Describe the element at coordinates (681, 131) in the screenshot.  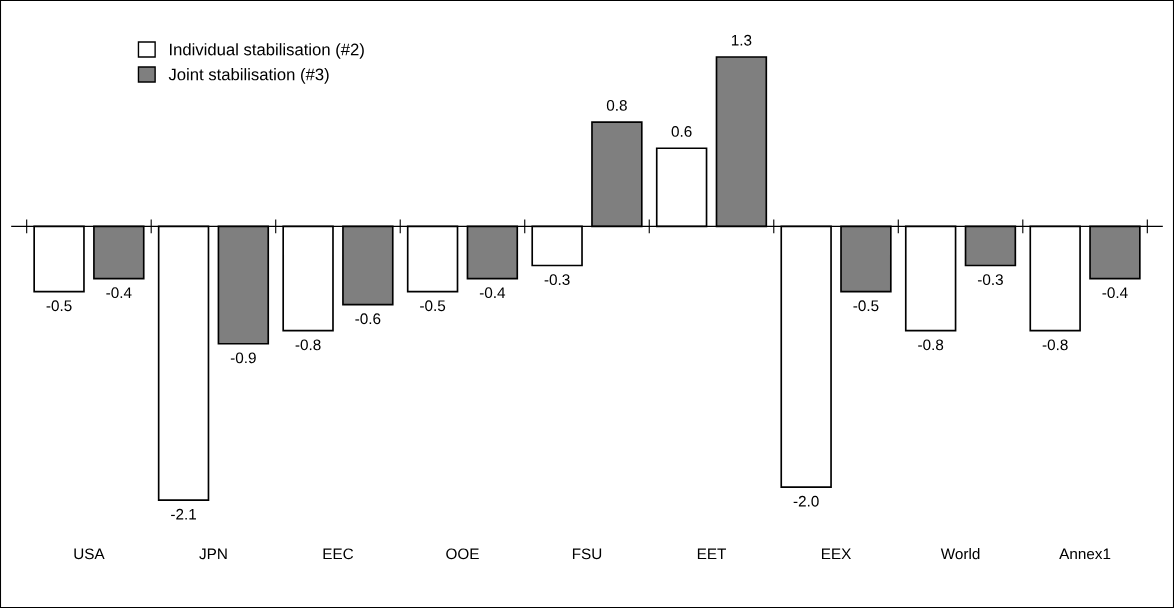
I see `data-label: 0.6` at that location.